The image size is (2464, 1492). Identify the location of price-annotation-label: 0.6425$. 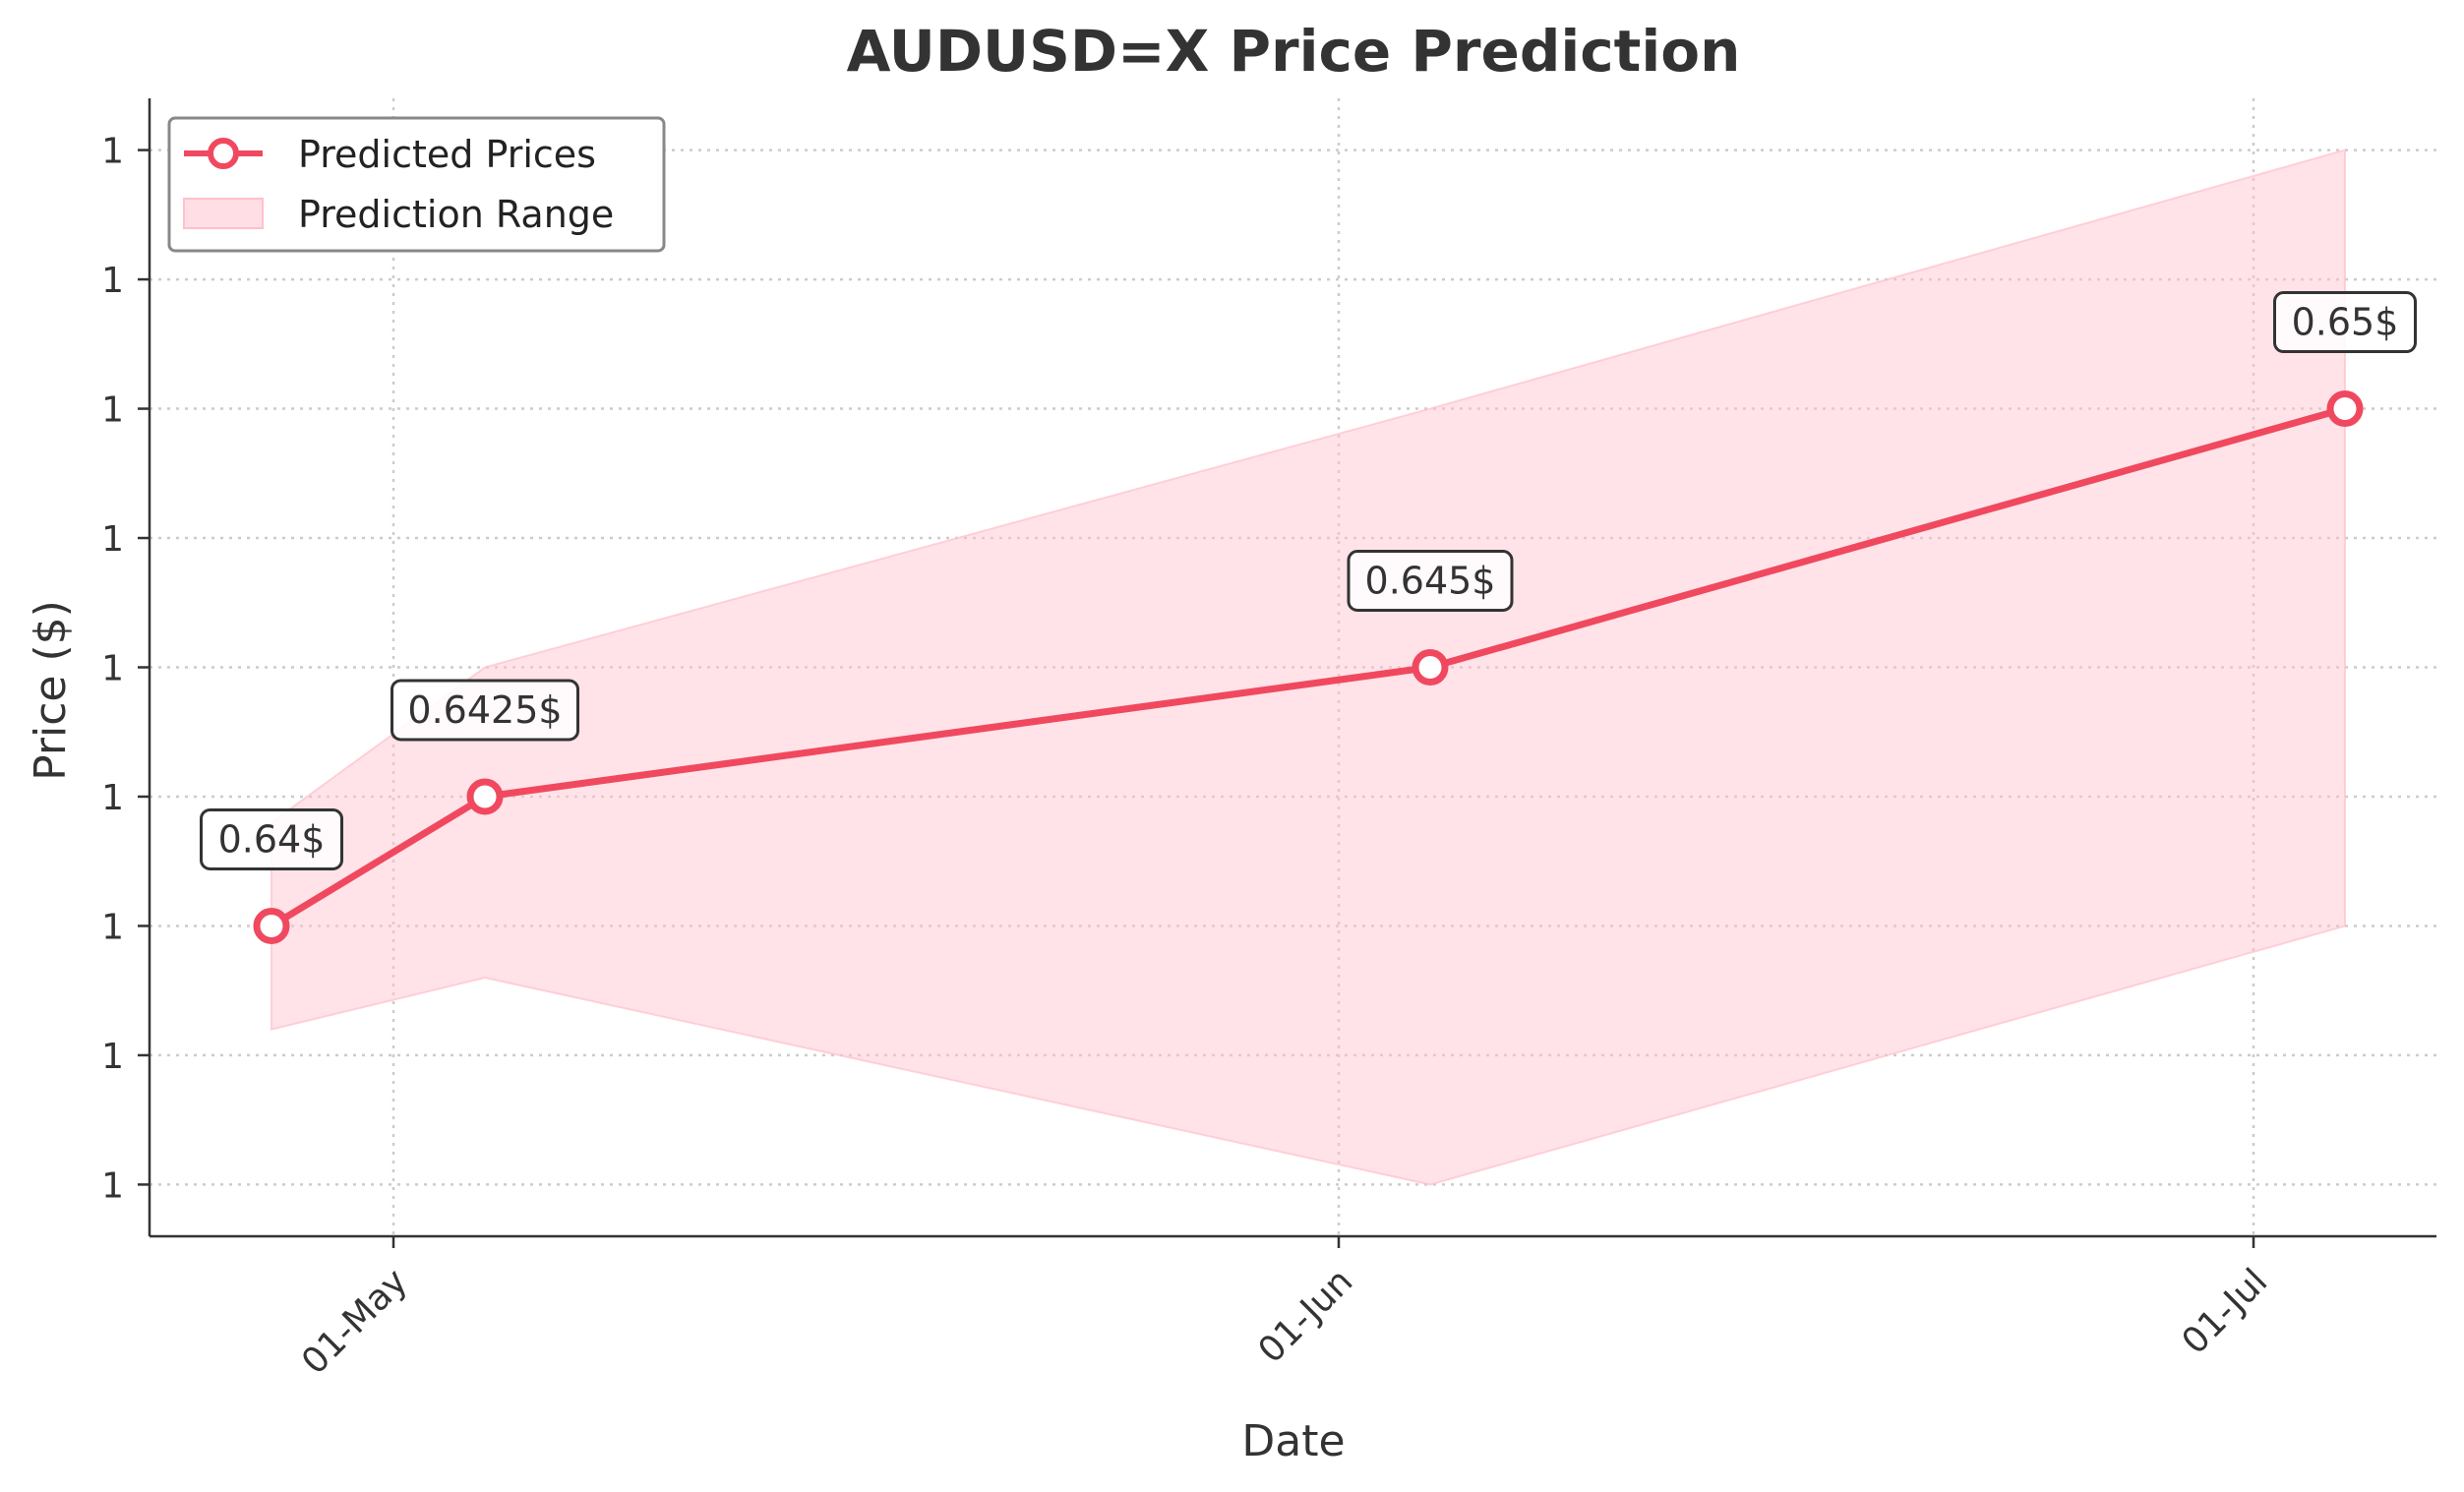
(485, 710).